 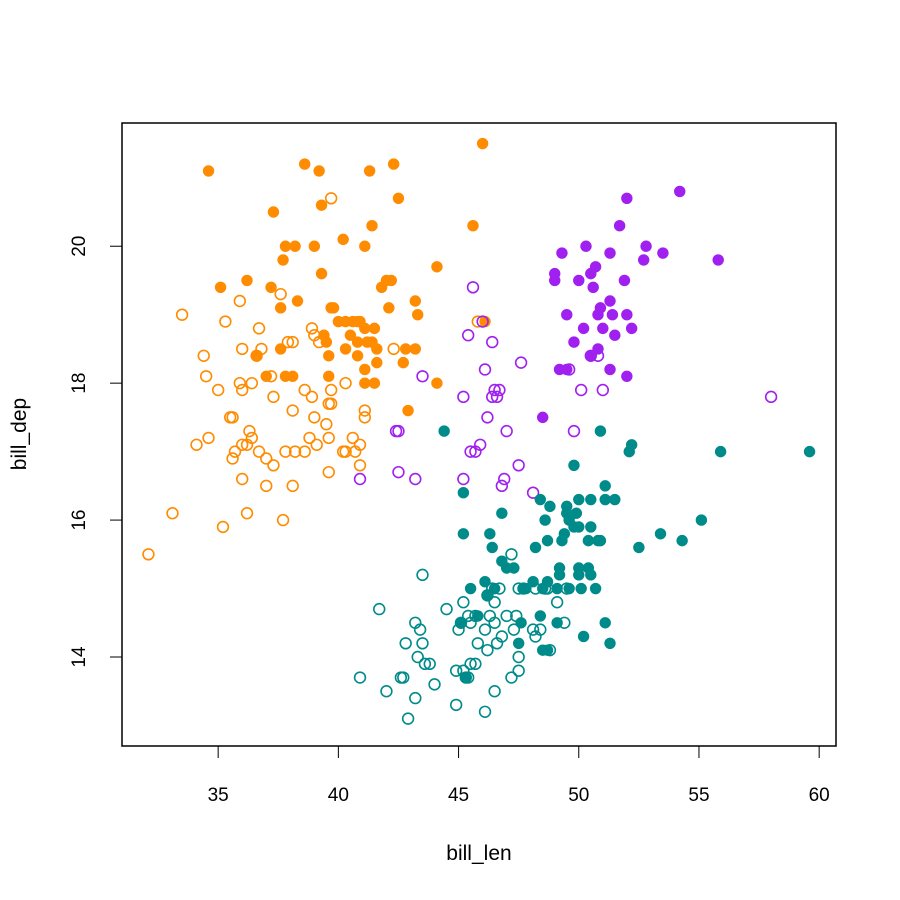 What do you see at coordinates (96, 452) in the screenshot?
I see `y-axis: 14 16 18 20` at bounding box center [96, 452].